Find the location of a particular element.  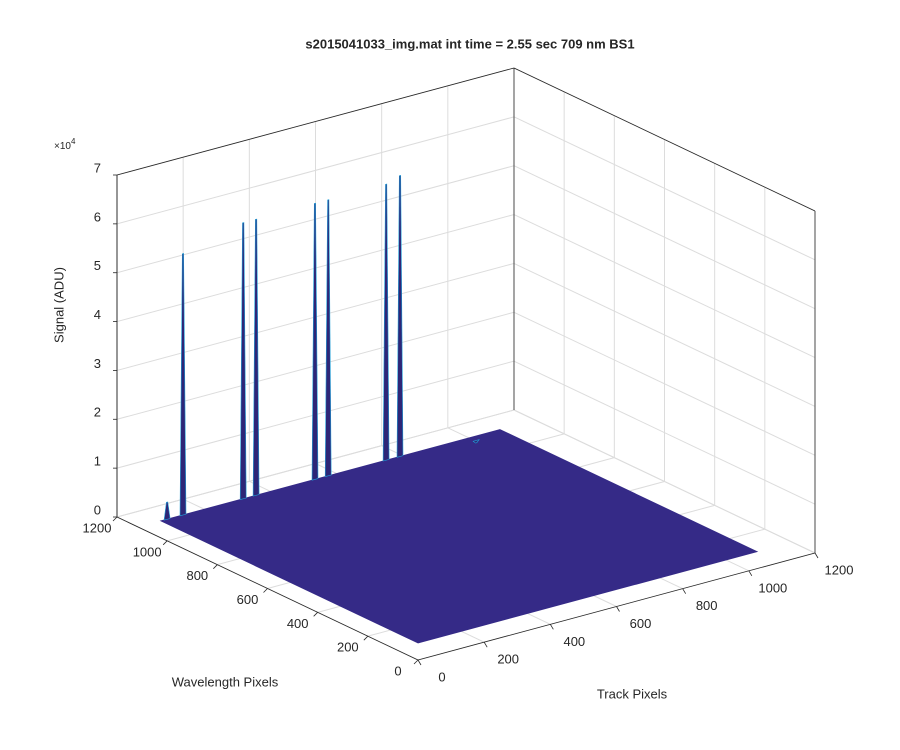

z-tick-label: 7 is located at coordinates (97, 167).